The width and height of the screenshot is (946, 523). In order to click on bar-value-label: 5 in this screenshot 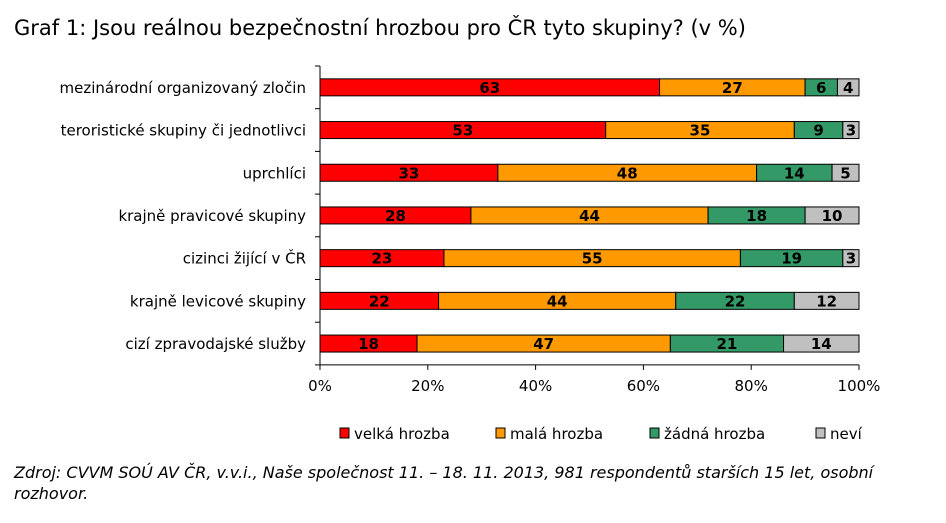, I will do `click(845, 173)`.